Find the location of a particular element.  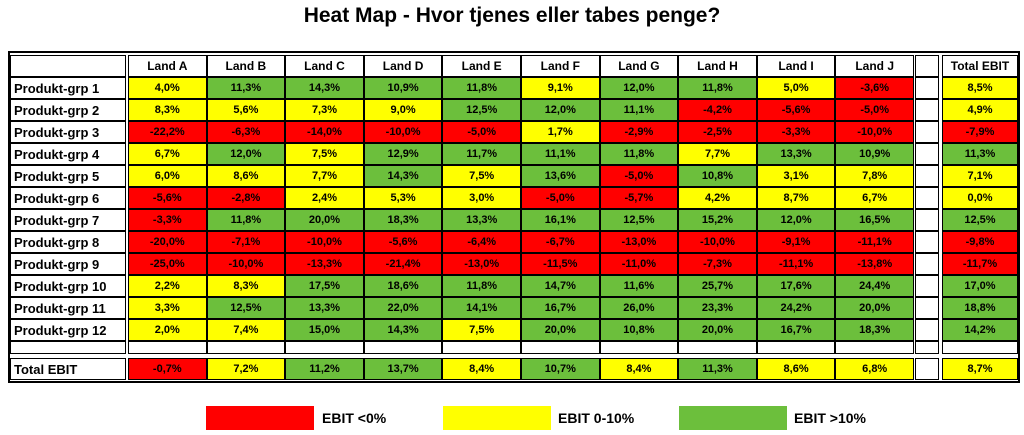

row-total-cell: 0,0% is located at coordinates (980, 198).